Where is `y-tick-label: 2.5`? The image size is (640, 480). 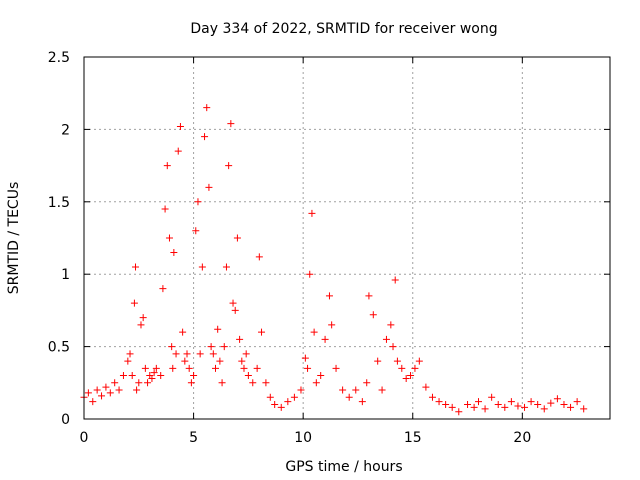 y-tick-label: 2.5 is located at coordinates (59, 58).